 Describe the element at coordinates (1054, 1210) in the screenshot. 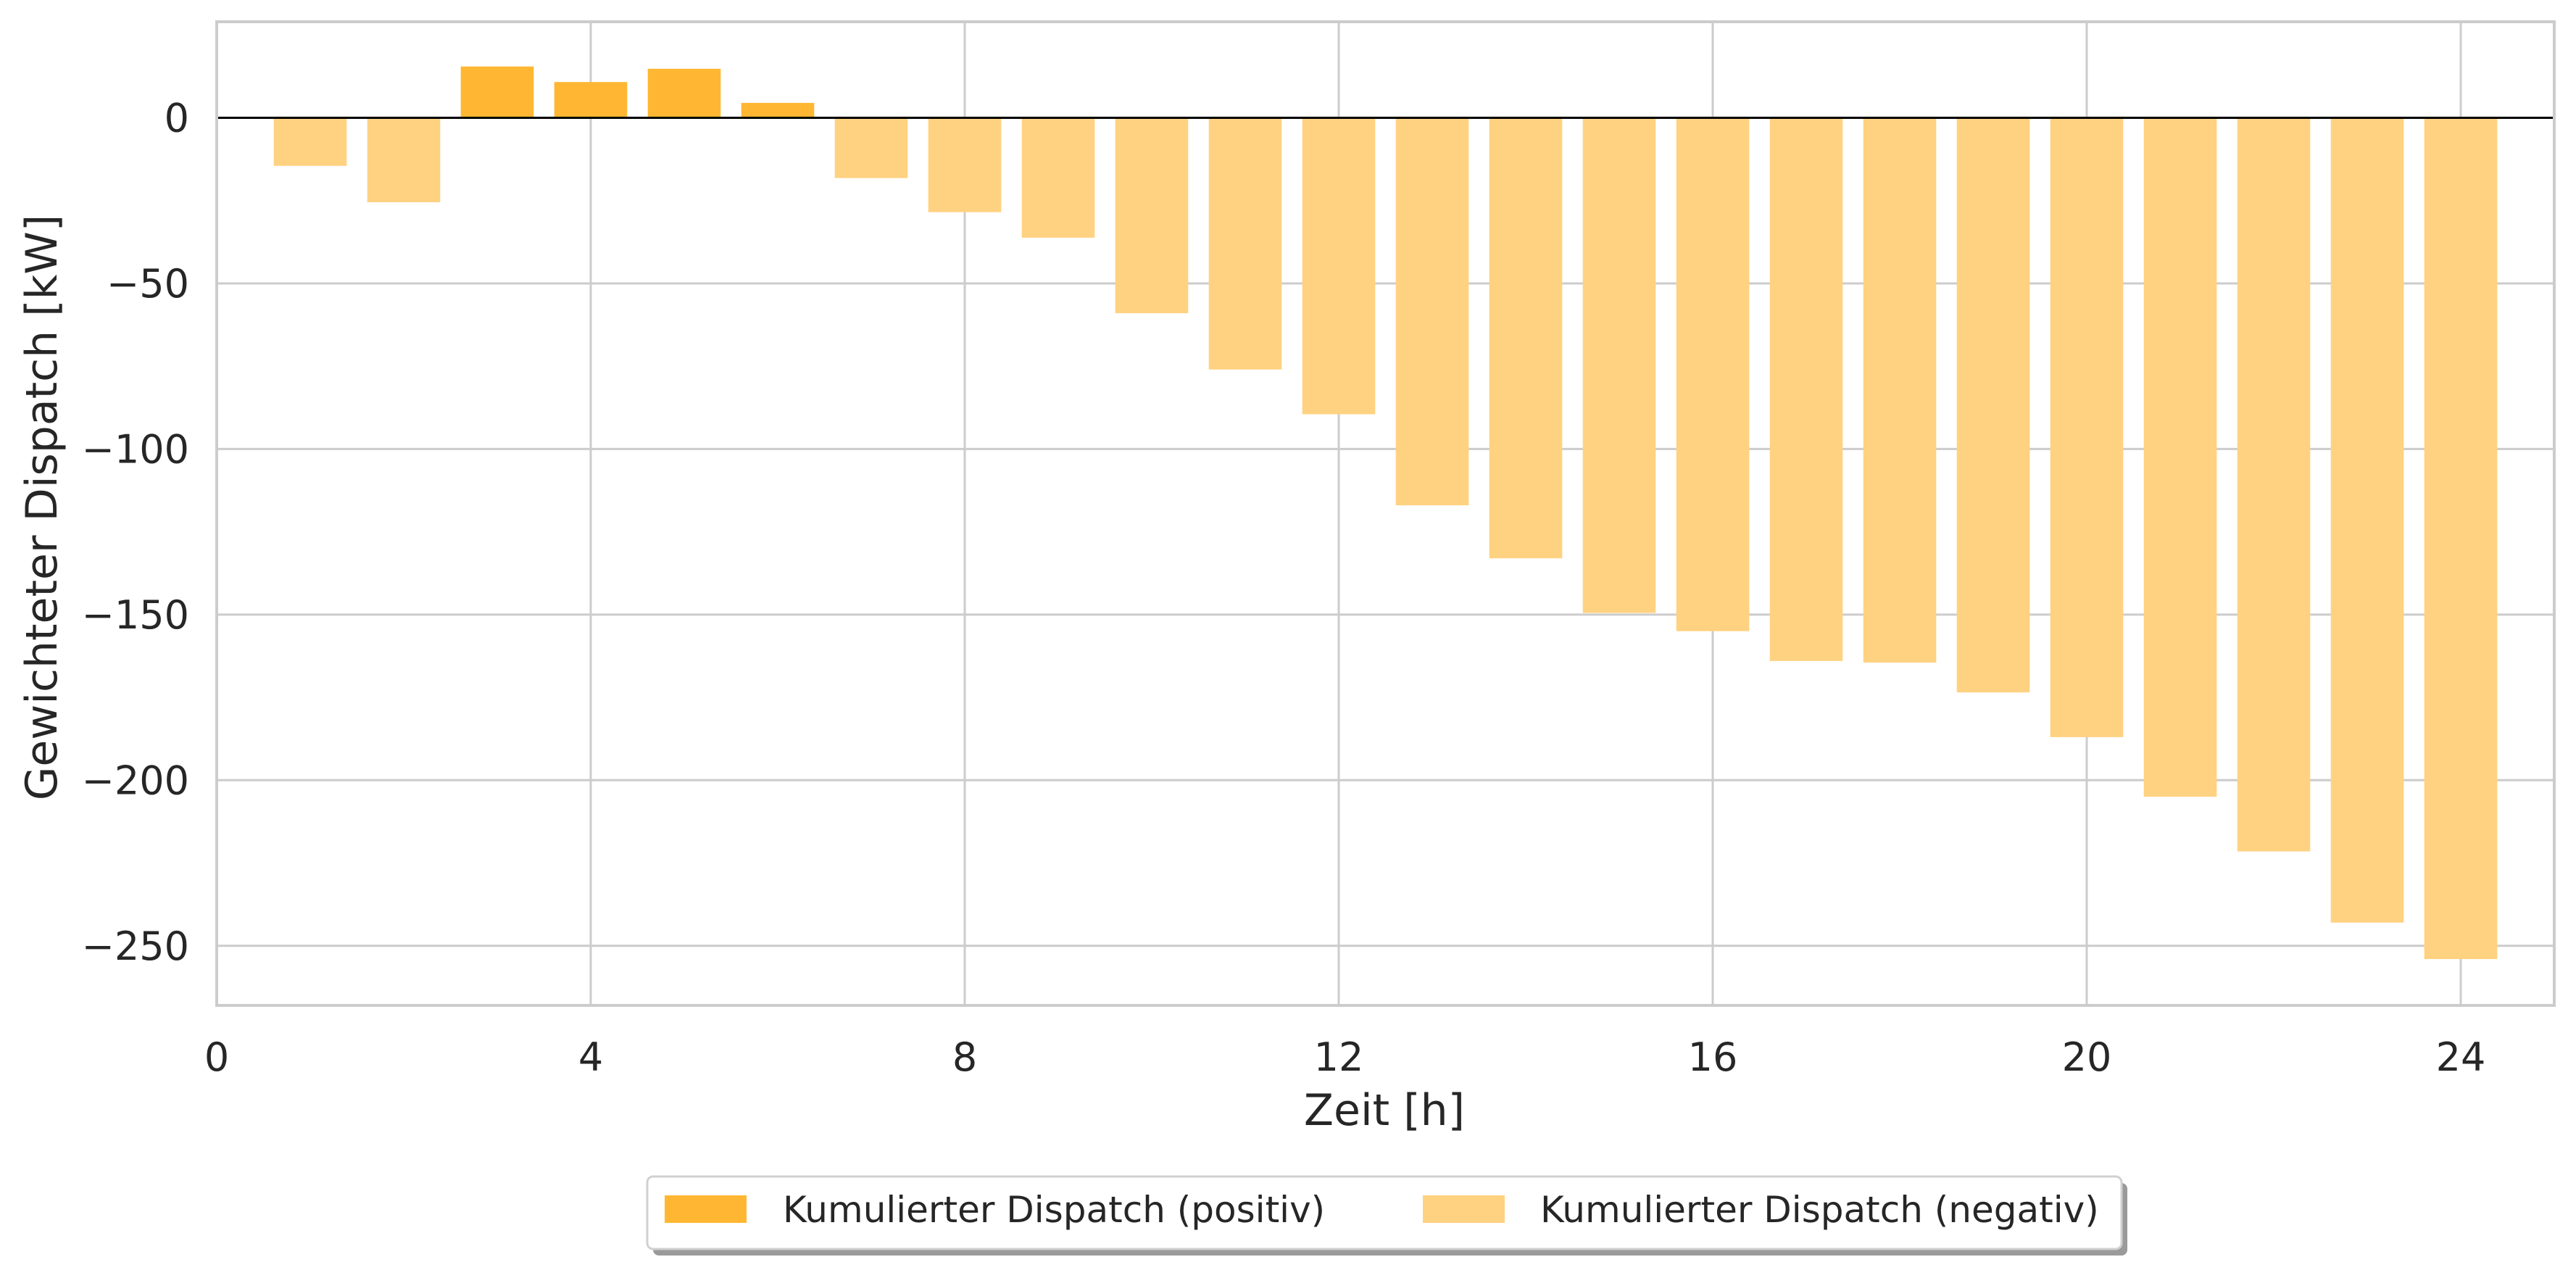

I see `legend-label-positiv: Kumulierter Dispatch (positiv)` at that location.